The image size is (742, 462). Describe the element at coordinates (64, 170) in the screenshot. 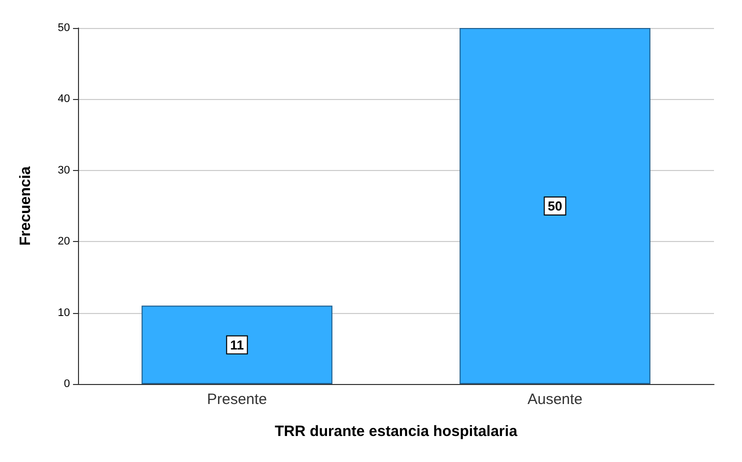

I see `y-tick-label: 30` at that location.